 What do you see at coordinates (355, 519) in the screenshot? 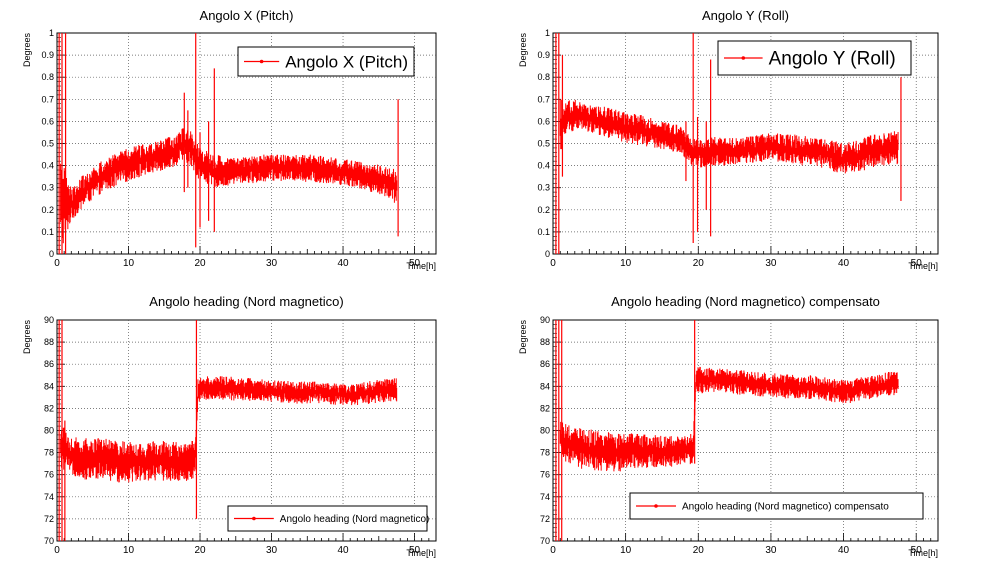
I see `legend-label: Angolo heading (Nord magnetico)` at bounding box center [355, 519].